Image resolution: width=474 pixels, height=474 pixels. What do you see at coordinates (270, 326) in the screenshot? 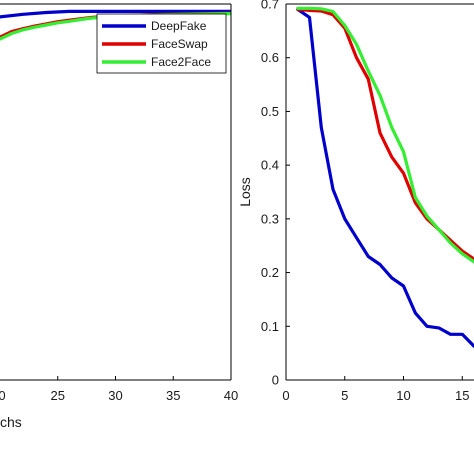
I see `right-y-tick-label: 0.1` at bounding box center [270, 326].